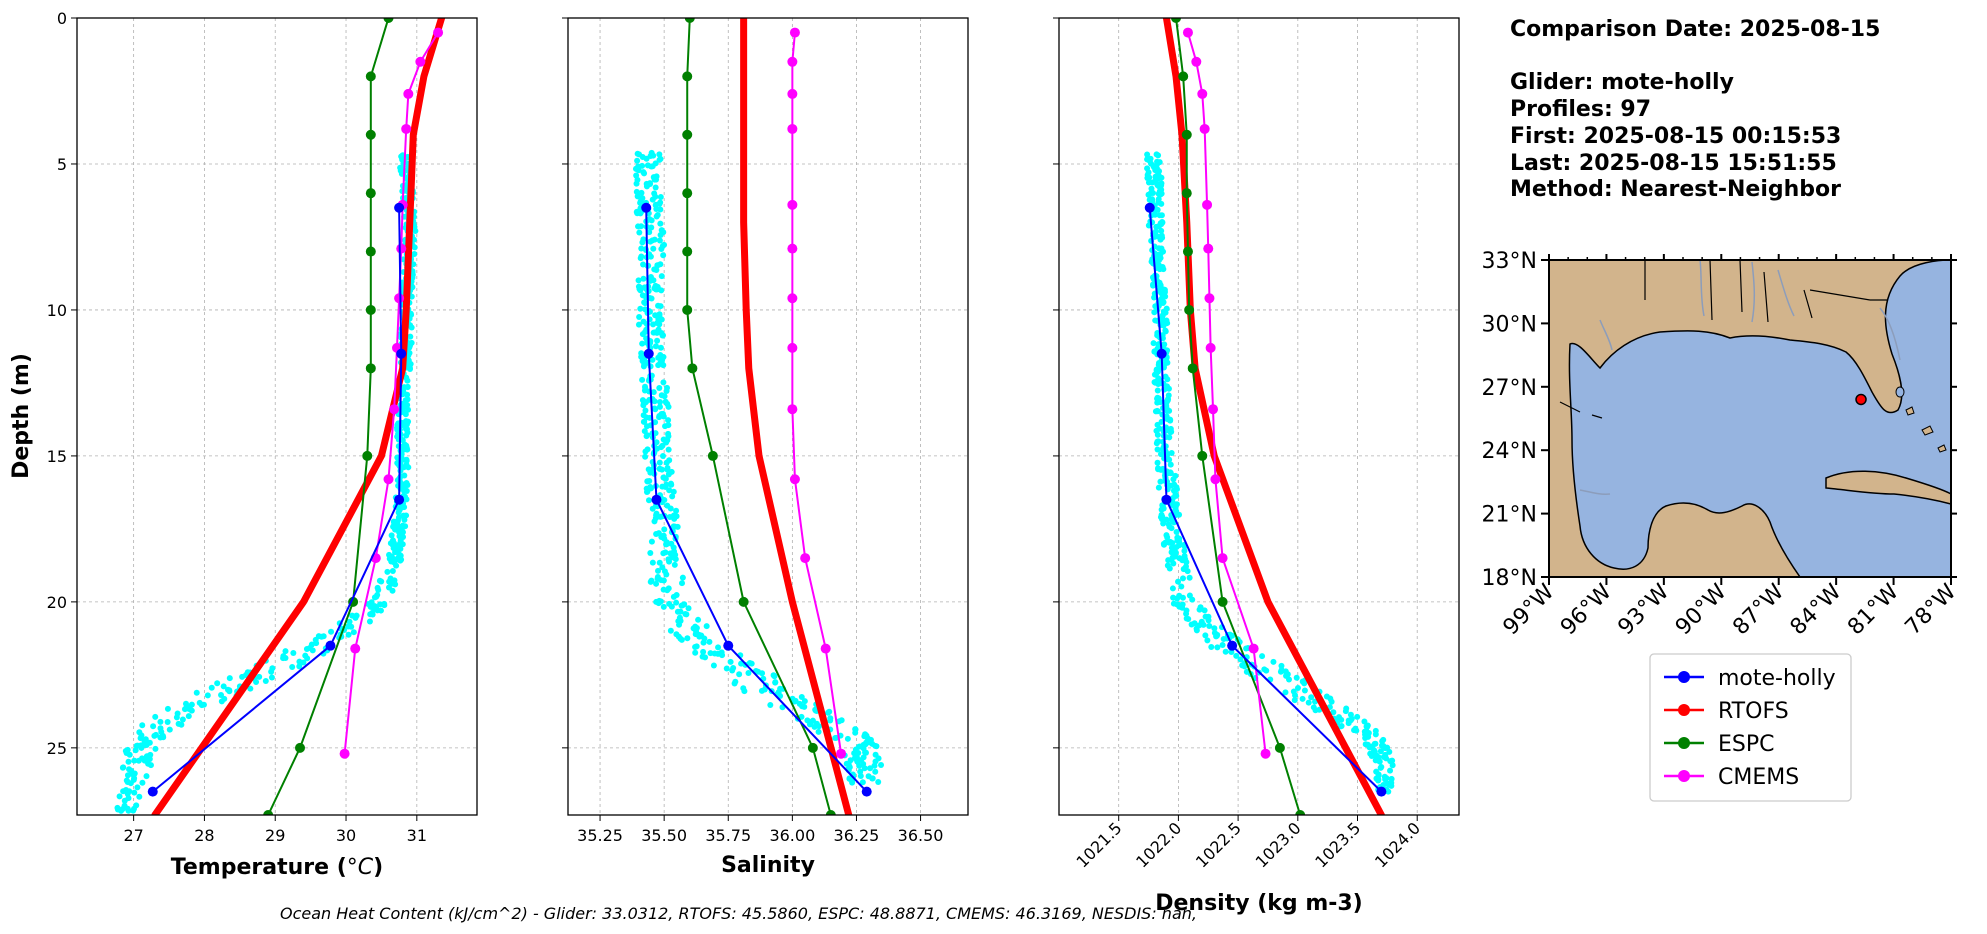 The height and width of the screenshot is (934, 1987). Describe the element at coordinates (300, 747) in the screenshot. I see `temperature-espc-point` at that location.